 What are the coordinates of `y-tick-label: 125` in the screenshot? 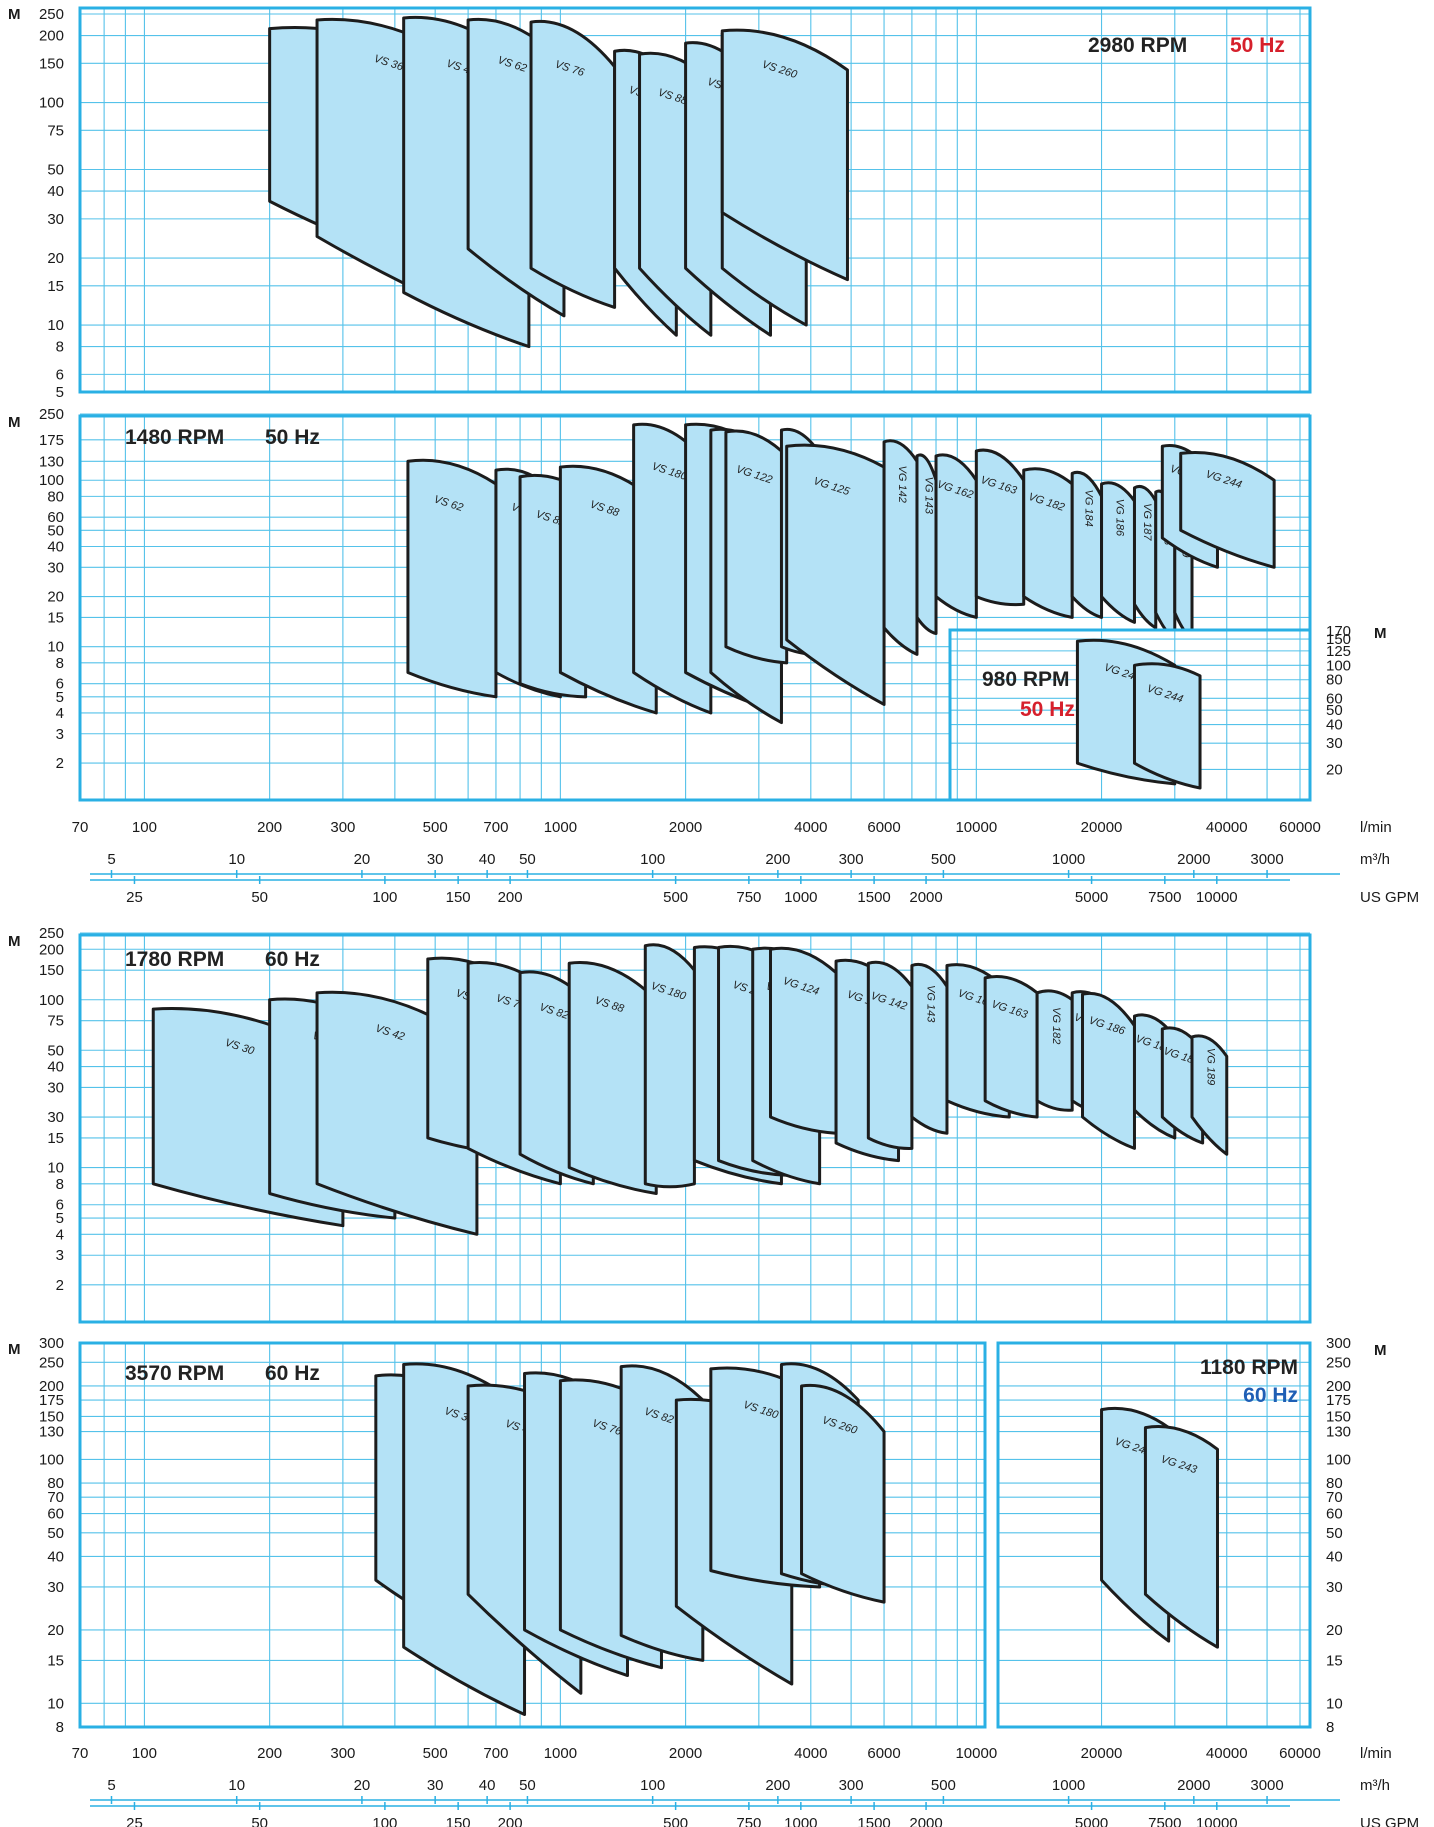 It's located at (1338, 651).